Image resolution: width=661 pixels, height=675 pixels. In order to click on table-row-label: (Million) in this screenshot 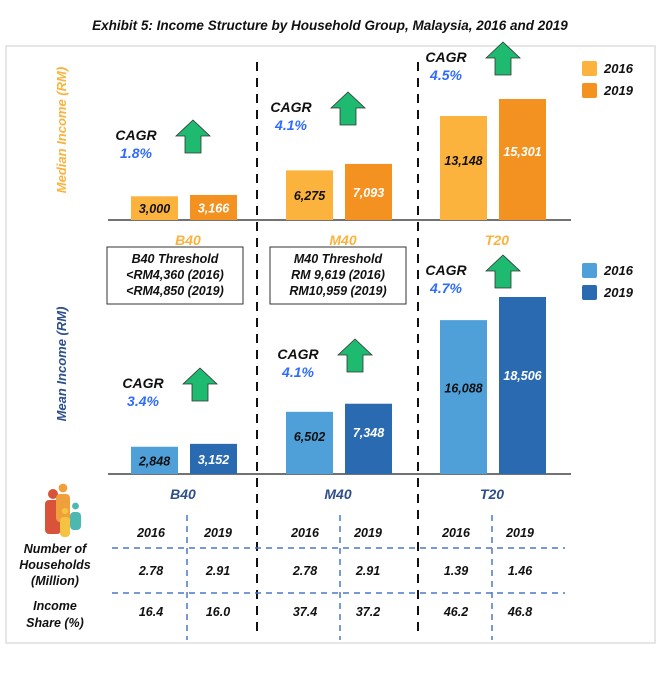, I will do `click(55, 581)`.